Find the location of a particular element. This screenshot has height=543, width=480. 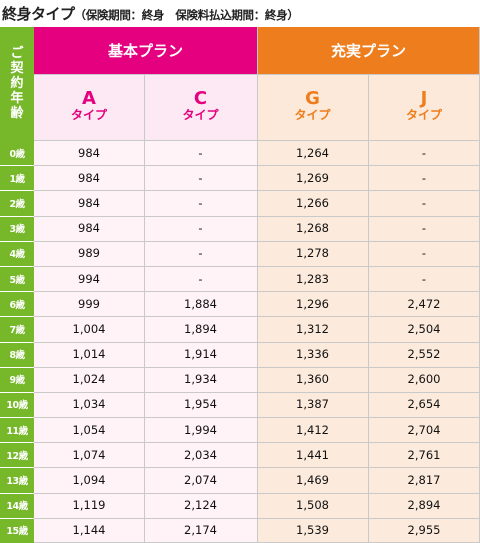

premium-value: 1,469 is located at coordinates (312, 480).